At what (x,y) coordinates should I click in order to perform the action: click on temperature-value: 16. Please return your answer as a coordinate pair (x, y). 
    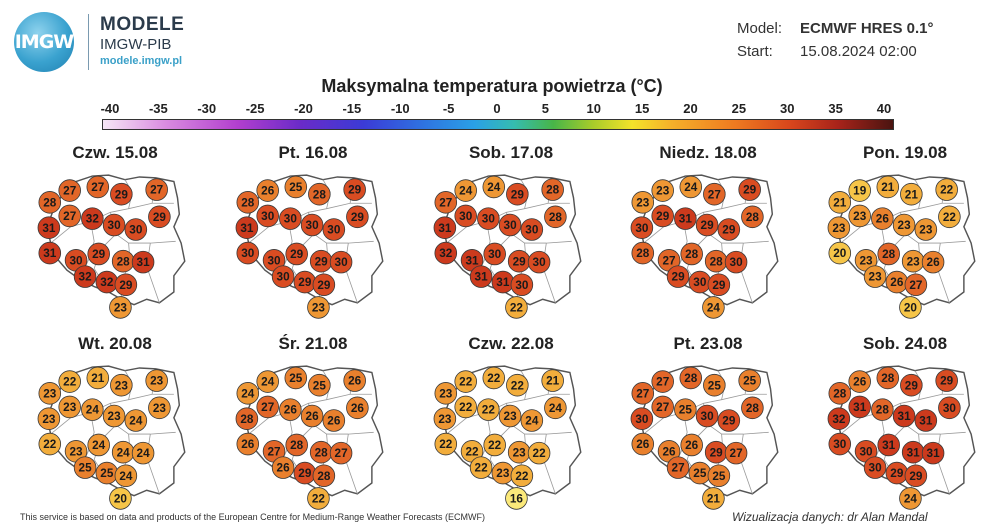
    Looking at the image, I should click on (517, 498).